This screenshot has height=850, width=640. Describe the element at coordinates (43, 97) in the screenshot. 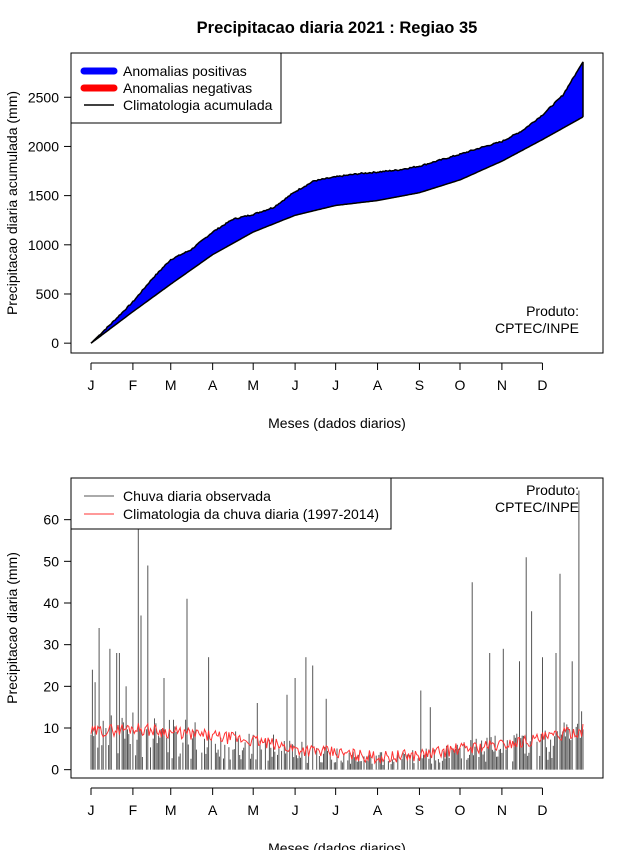

I see `y-tick-label: 2500` at that location.